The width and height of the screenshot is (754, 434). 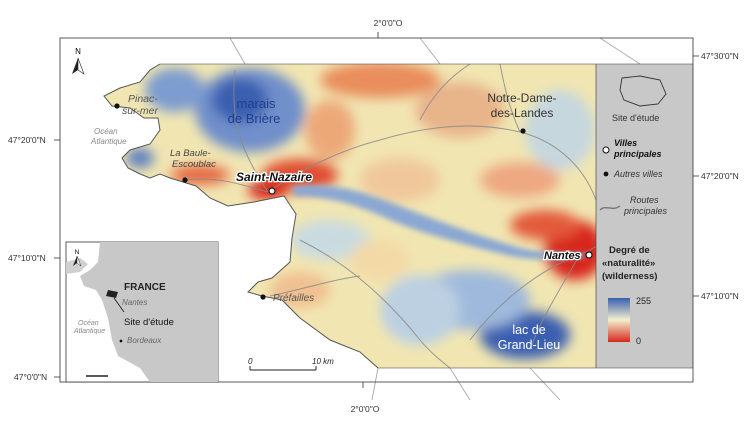 What do you see at coordinates (635, 118) in the screenshot?
I see `legend-site-label: Site d'étude` at bounding box center [635, 118].